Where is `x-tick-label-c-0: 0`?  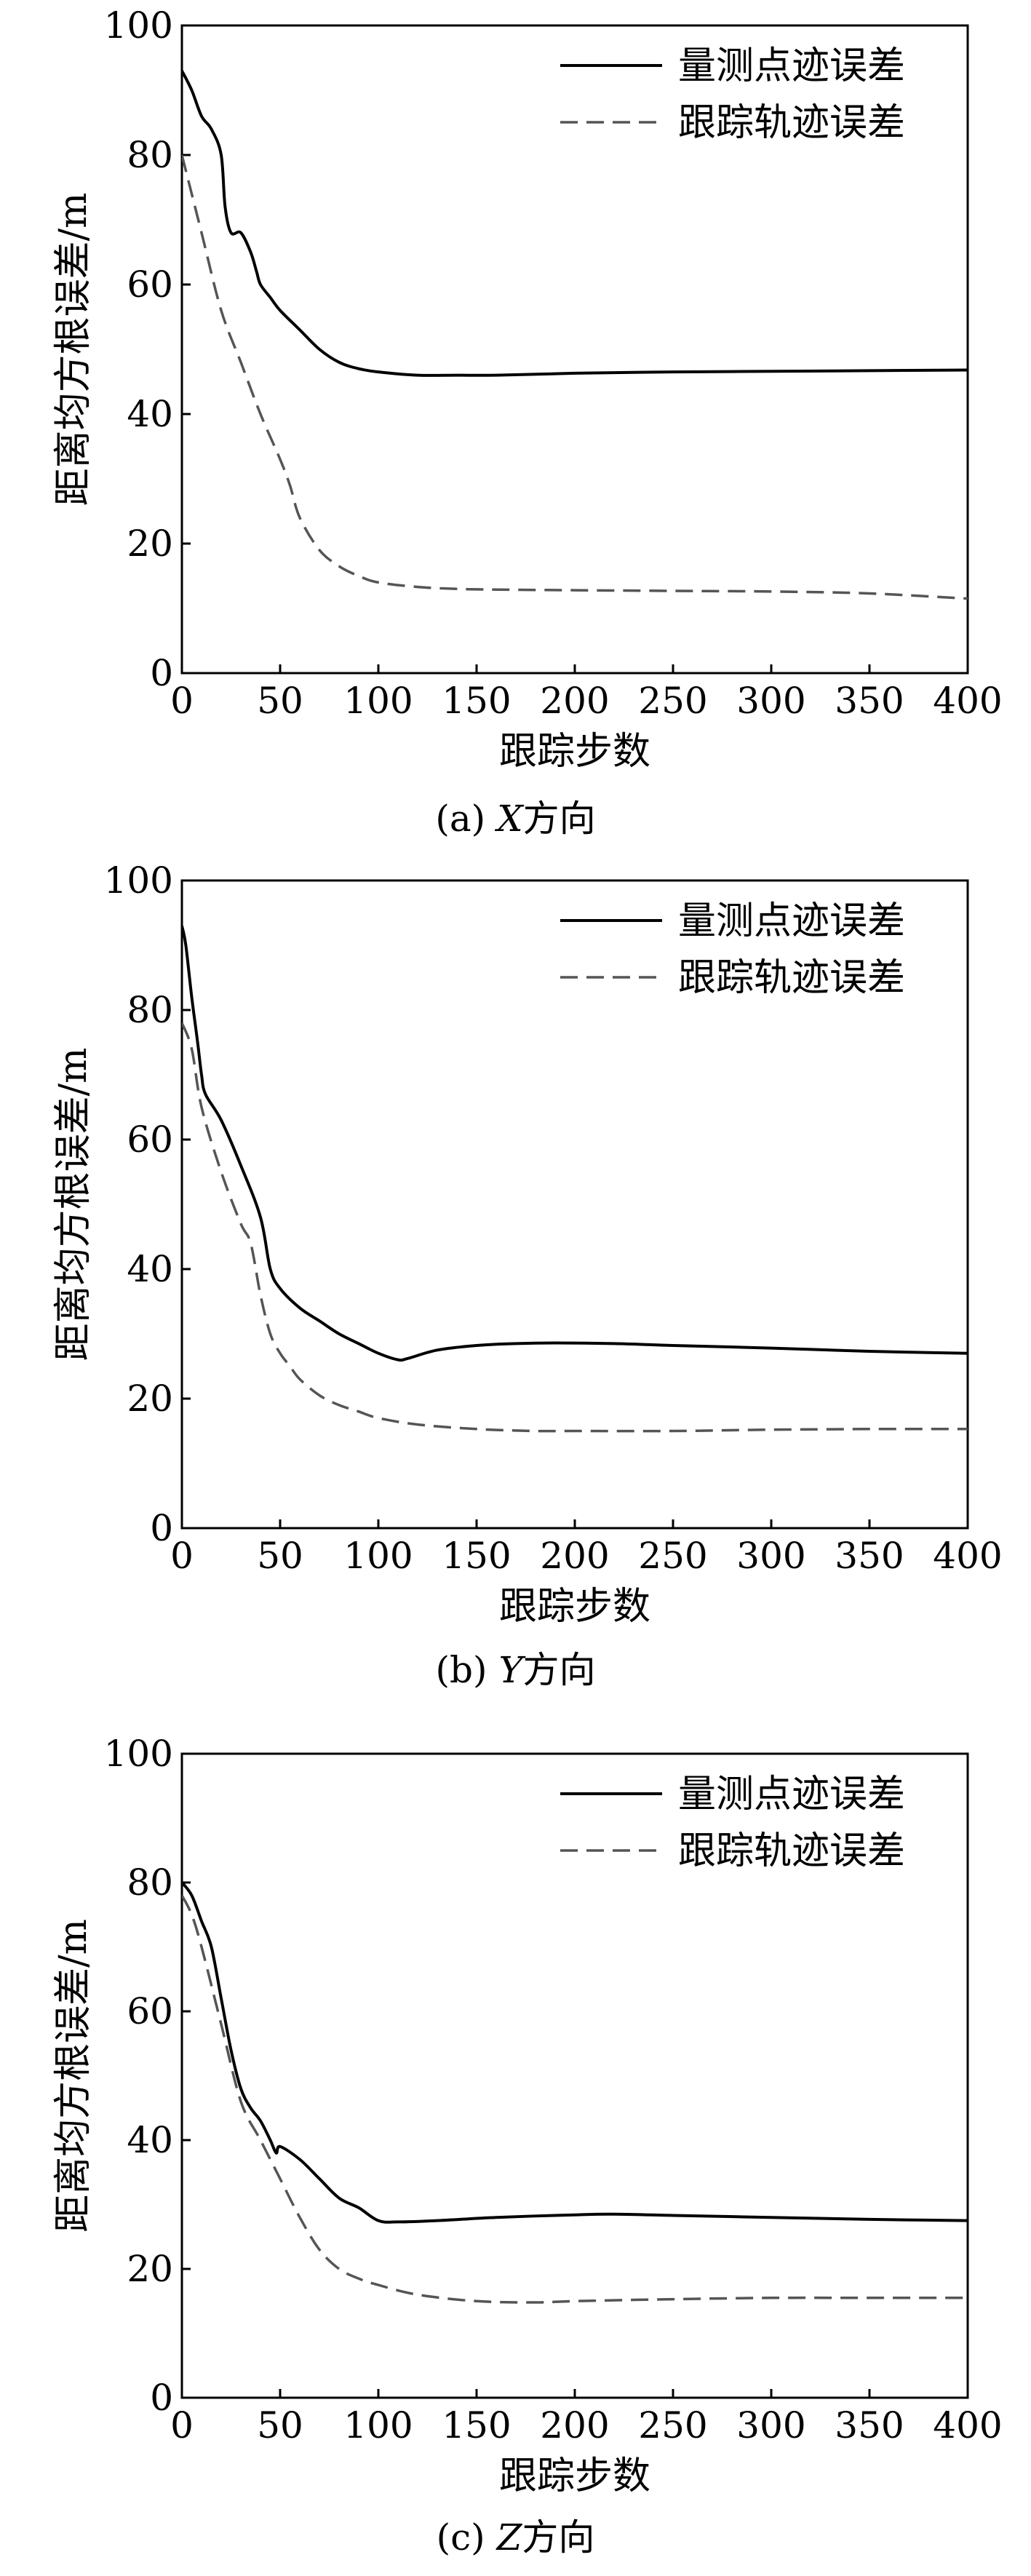 x-tick-label-c-0: 0 is located at coordinates (182, 2425).